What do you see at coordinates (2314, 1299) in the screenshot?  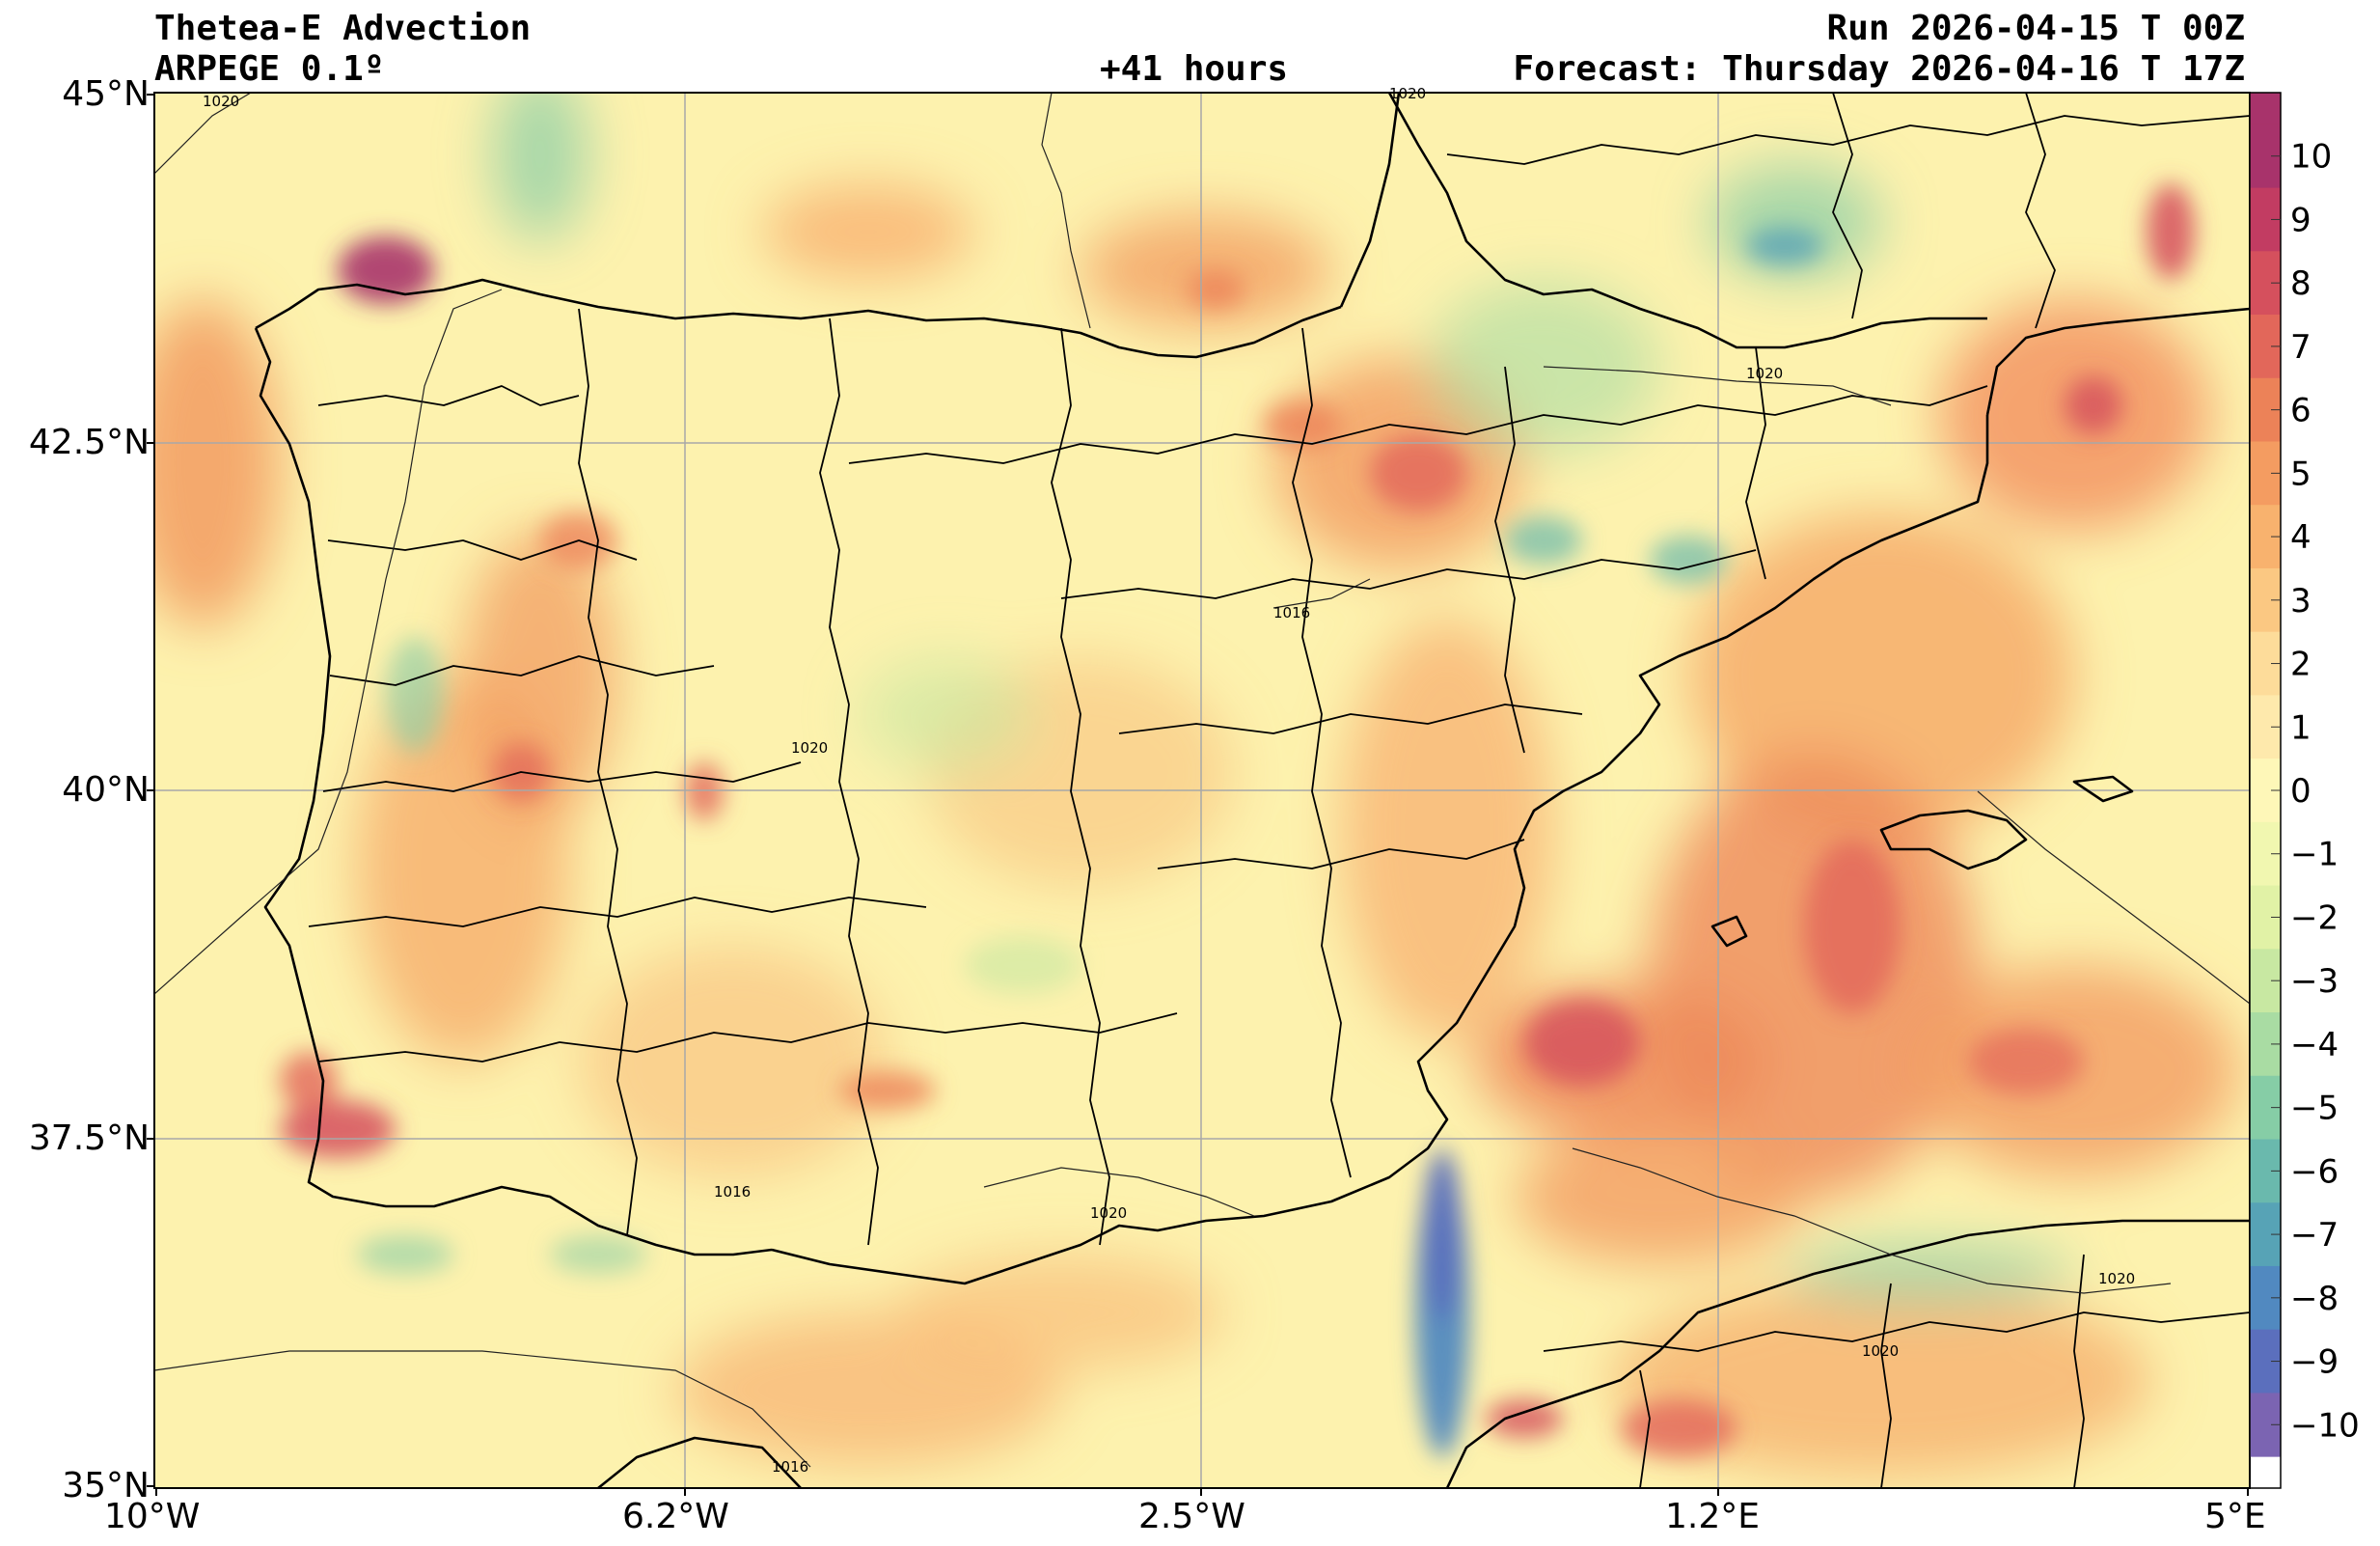 I see `colorbar-tick-label: −8` at bounding box center [2314, 1299].